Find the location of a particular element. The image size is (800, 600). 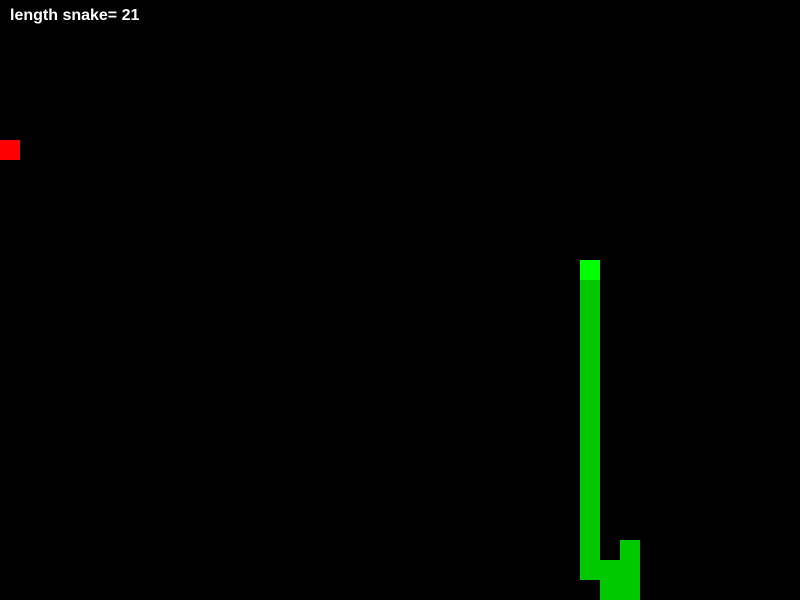

snake-length-score: length snake= 21 is located at coordinates (75, 15).